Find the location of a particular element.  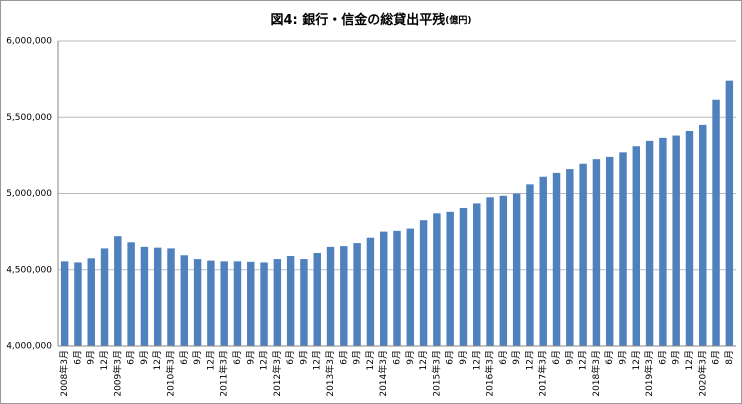

x-tick-label: 2013年3月 is located at coordinates (330, 373).